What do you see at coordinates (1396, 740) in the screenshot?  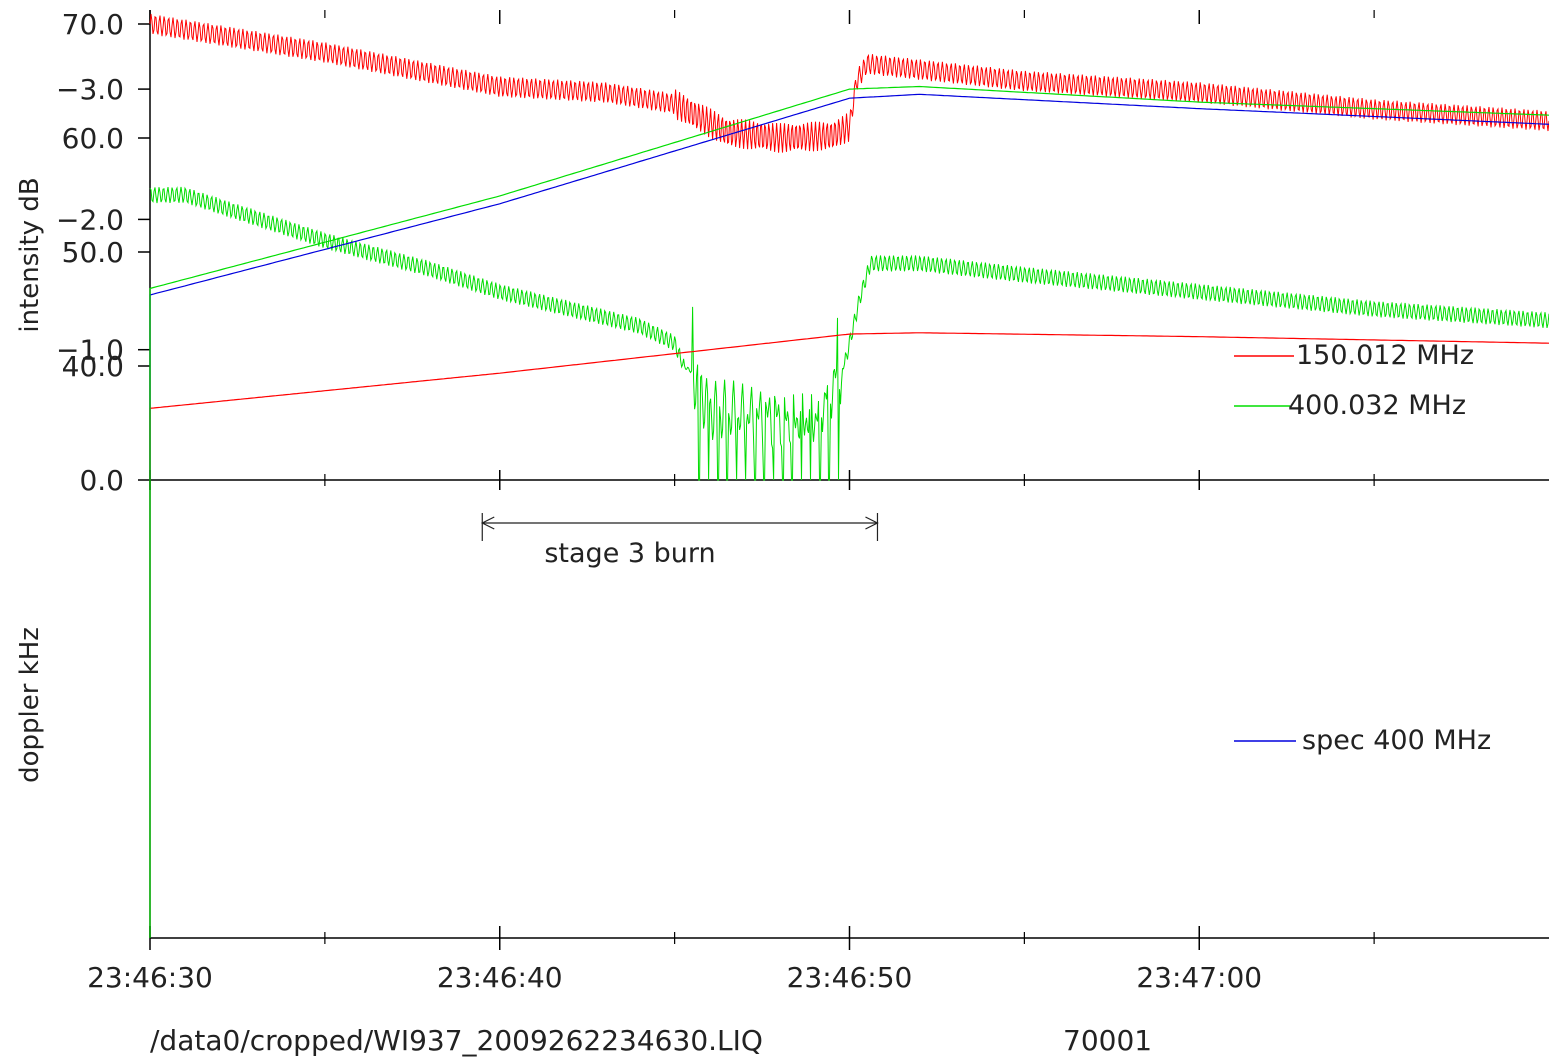 I see `legend-label-spec: spec 400 MHz` at bounding box center [1396, 740].